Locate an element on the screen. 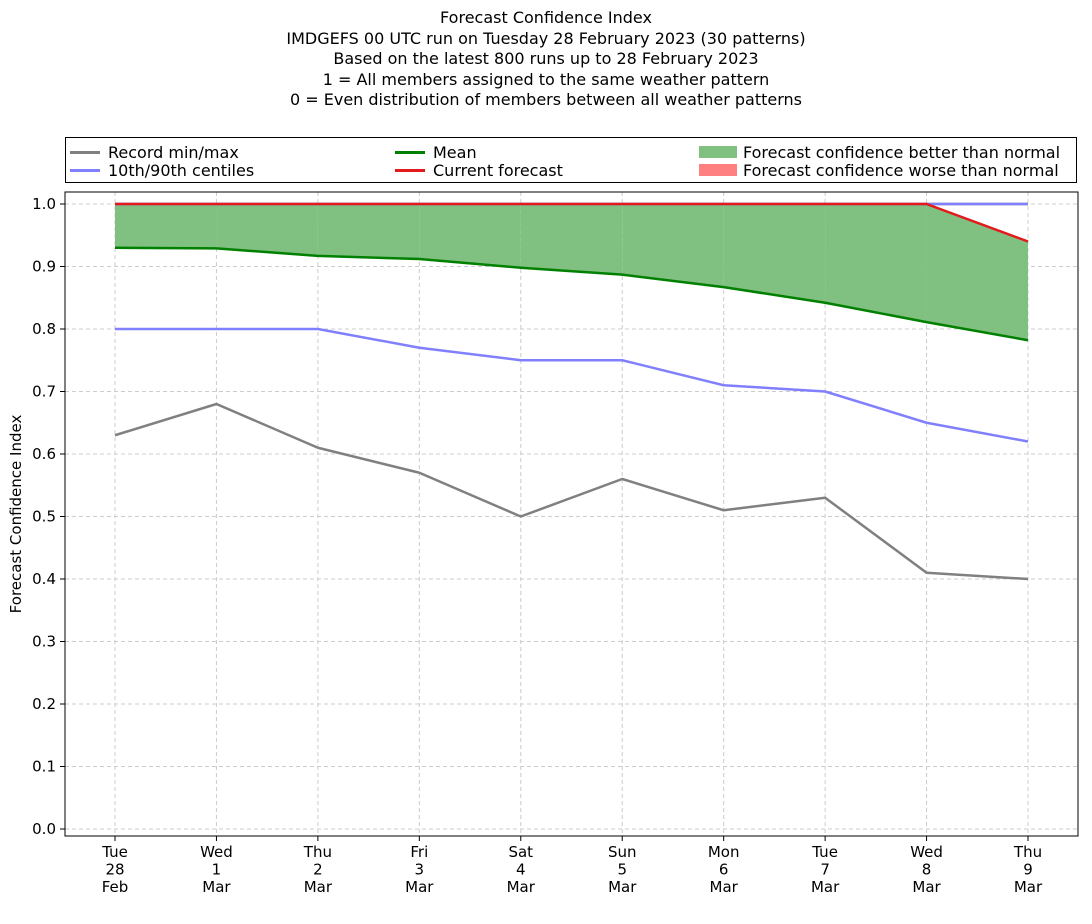 The image size is (1092, 924). y-tick-label: 0.4 is located at coordinates (44, 579).